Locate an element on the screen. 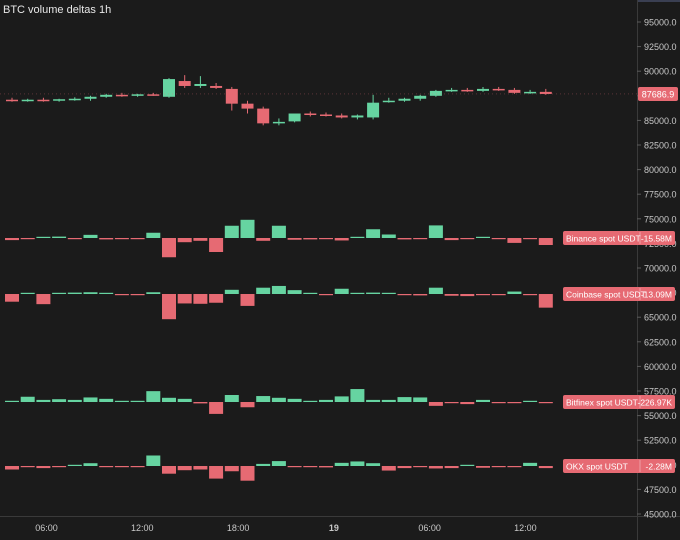 The width and height of the screenshot is (680, 540). y-tick-label: 77500.0 is located at coordinates (660, 195).